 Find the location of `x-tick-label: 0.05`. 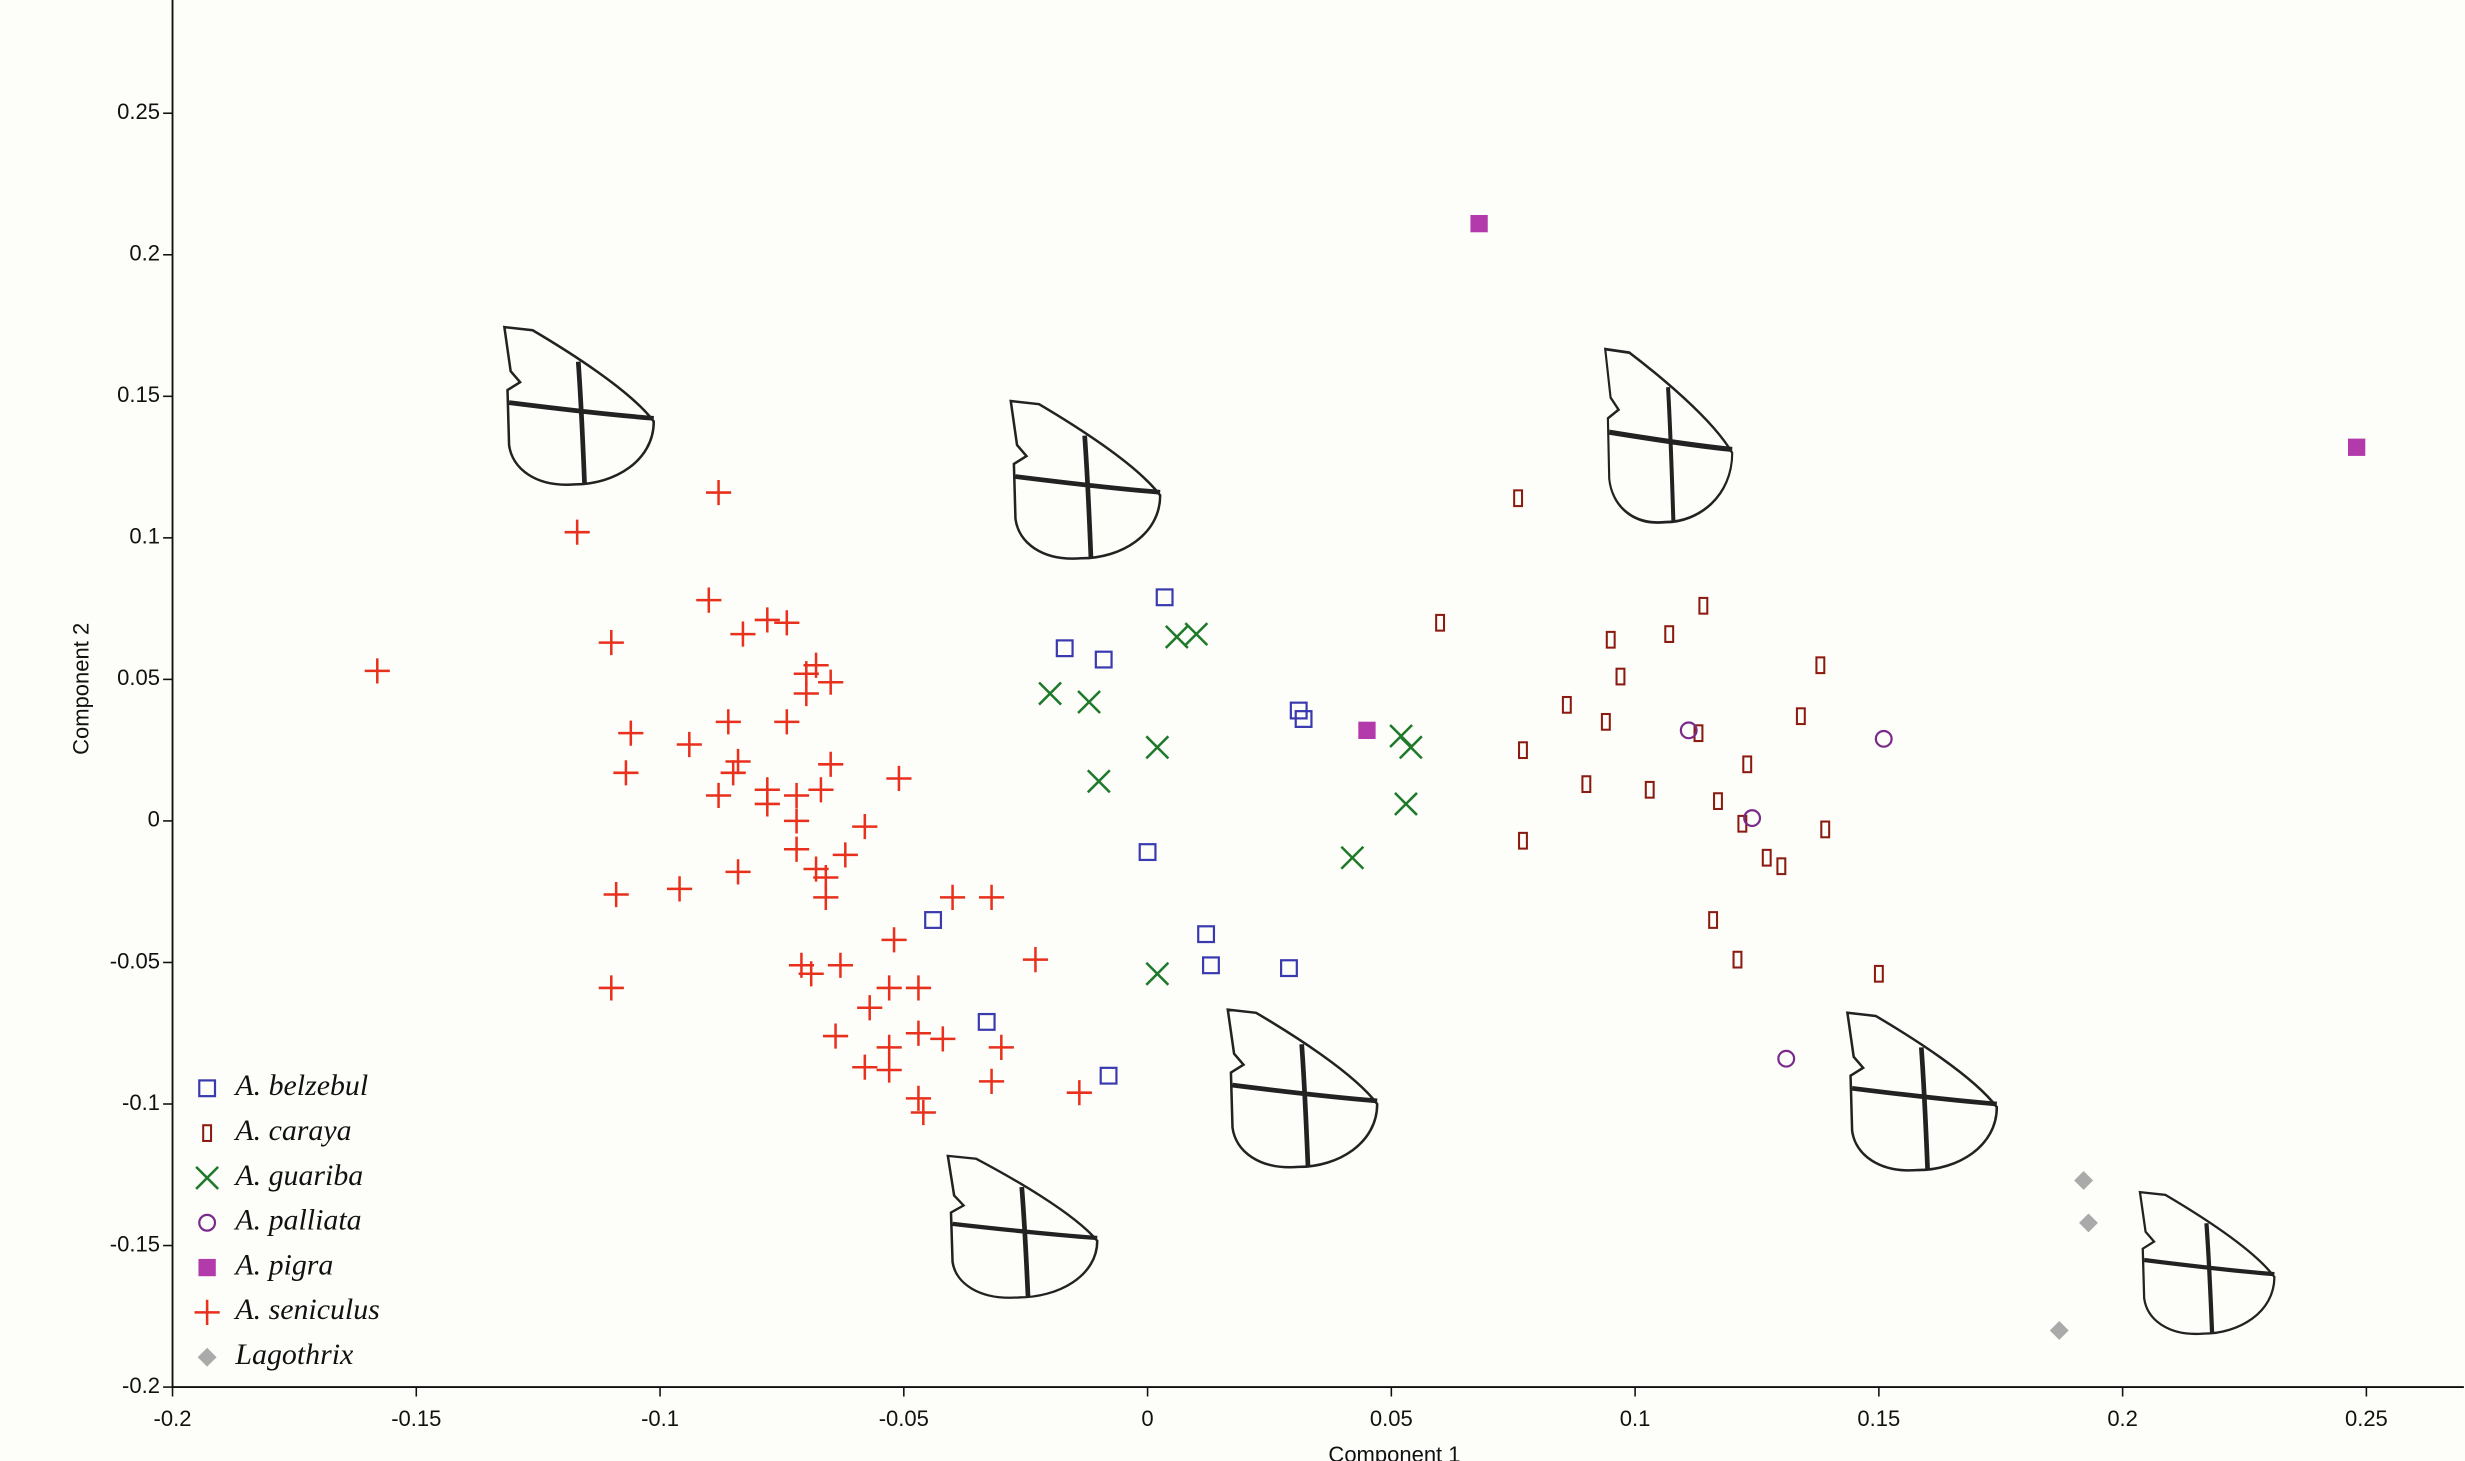

x-tick-label: 0.05 is located at coordinates (1391, 1418).